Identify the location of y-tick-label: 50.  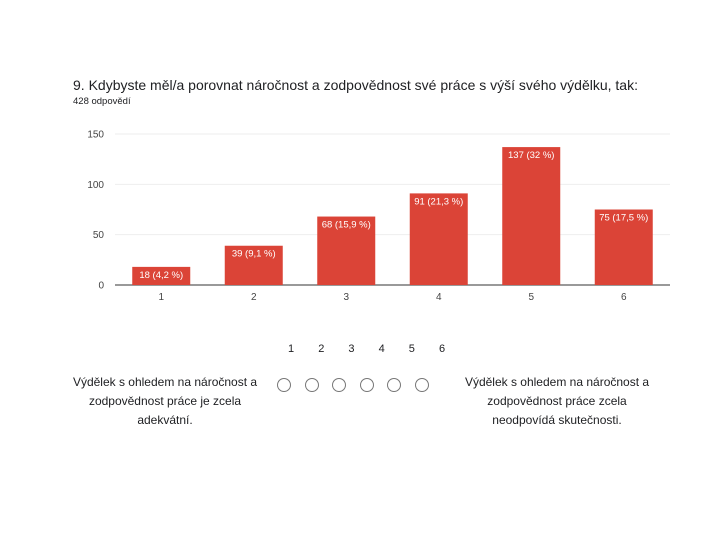
(99, 235).